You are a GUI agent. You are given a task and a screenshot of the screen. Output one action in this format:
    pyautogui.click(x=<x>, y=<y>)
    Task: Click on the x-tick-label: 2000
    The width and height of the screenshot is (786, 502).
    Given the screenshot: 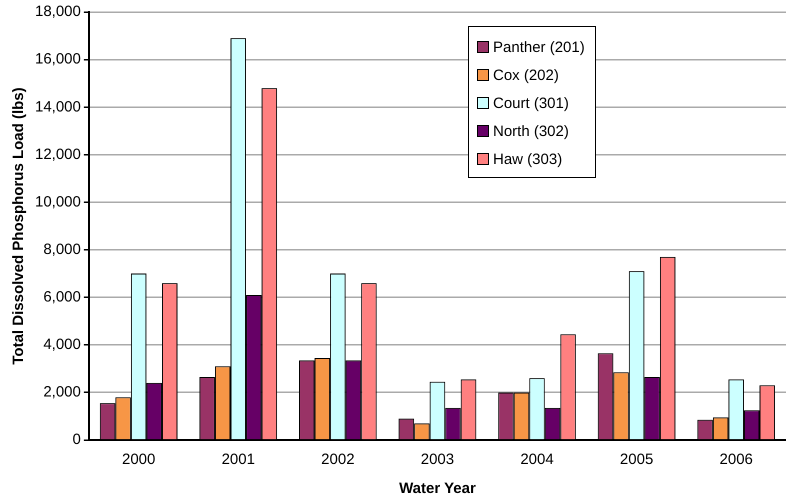 What is the action you would take?
    pyautogui.click(x=139, y=459)
    